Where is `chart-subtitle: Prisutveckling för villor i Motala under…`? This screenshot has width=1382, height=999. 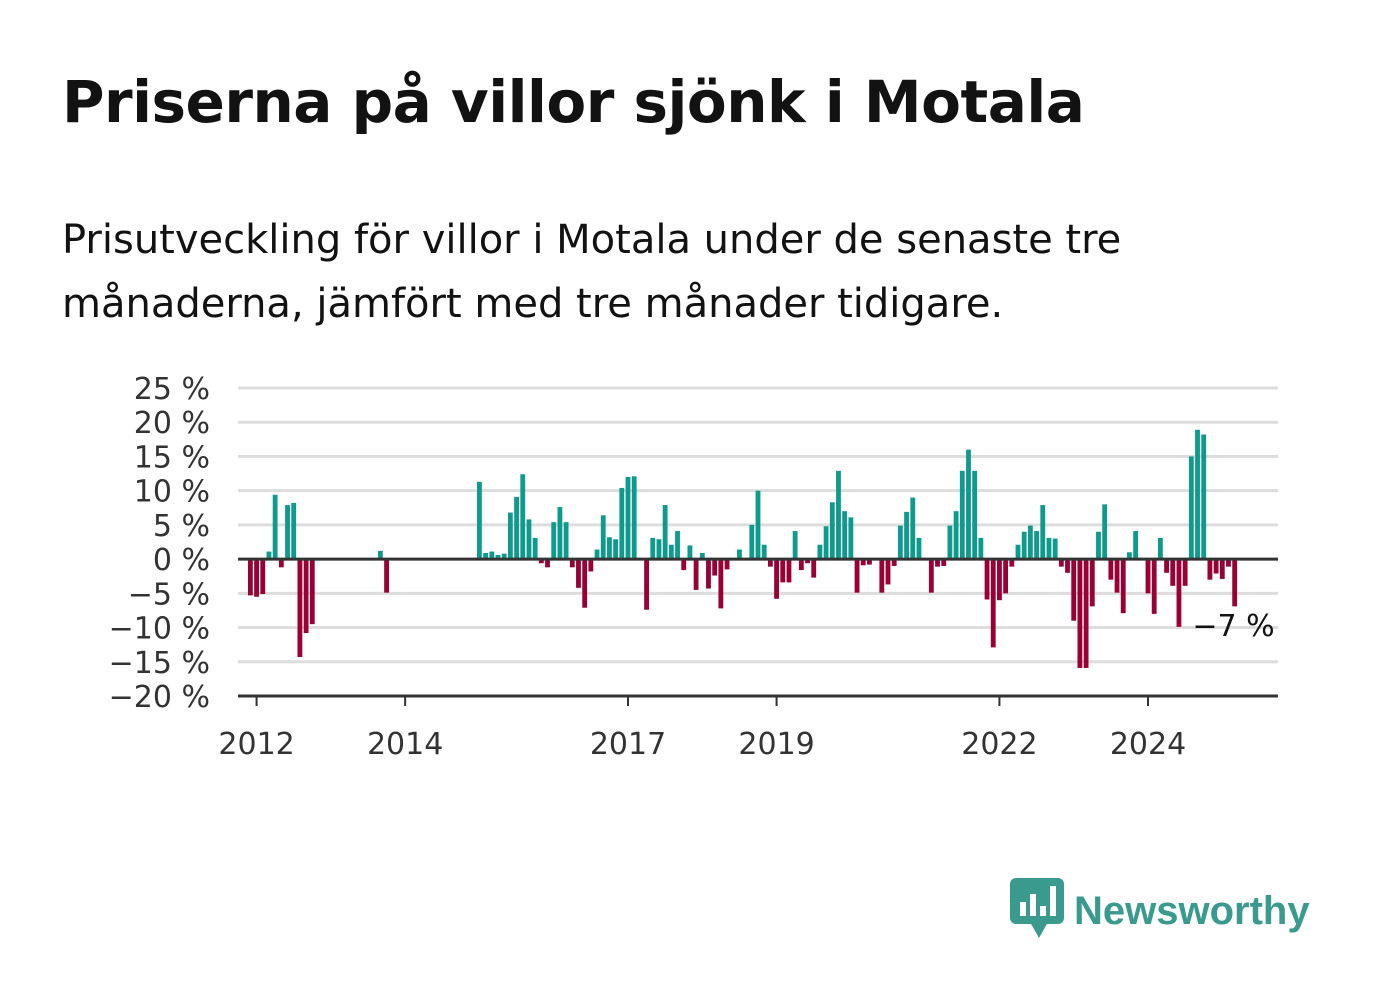 chart-subtitle: Prisutveckling för villor i Motala under… is located at coordinates (592, 272).